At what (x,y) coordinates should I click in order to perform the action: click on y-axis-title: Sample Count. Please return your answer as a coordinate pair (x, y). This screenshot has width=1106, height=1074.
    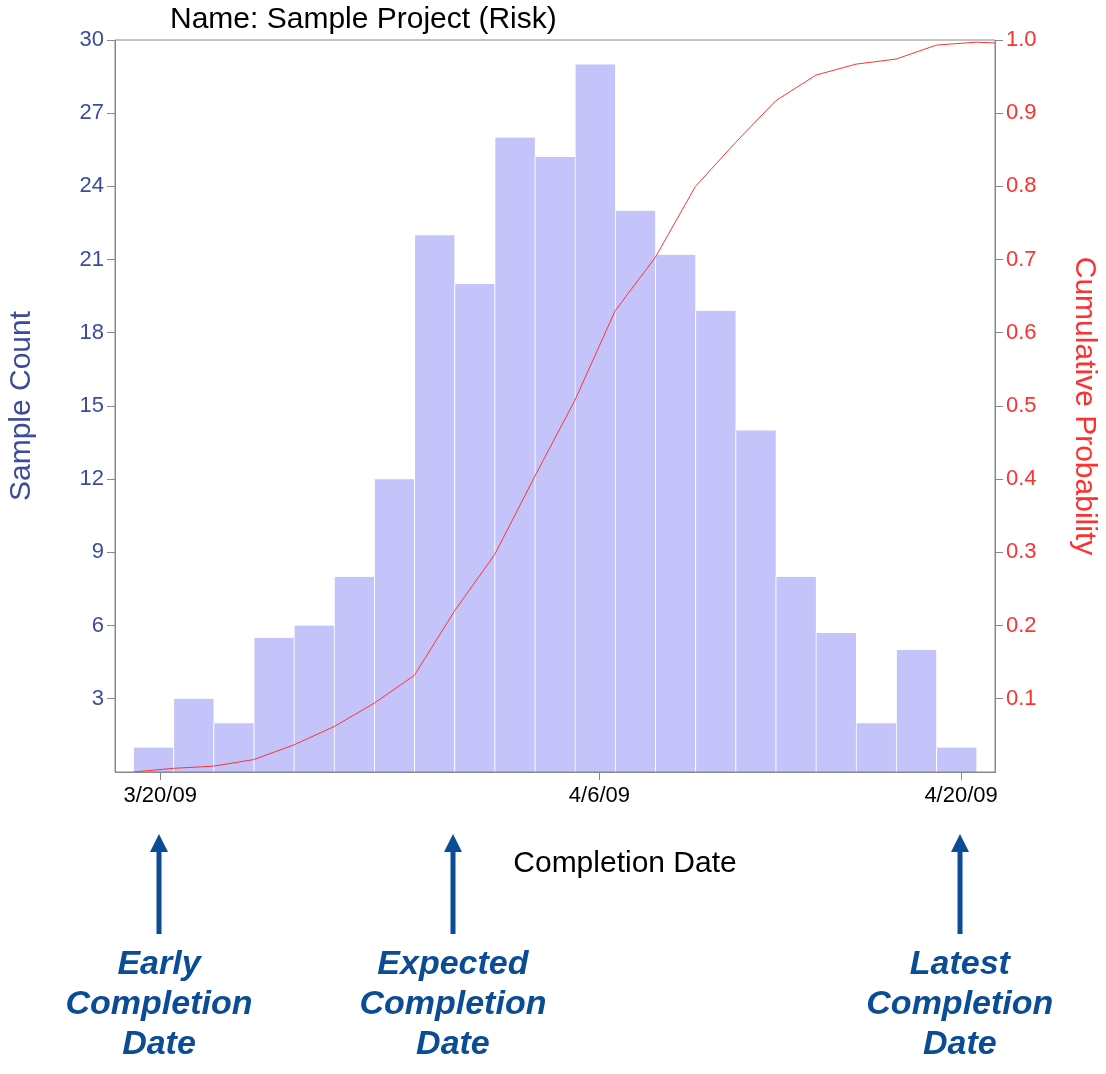
    Looking at the image, I should click on (20, 406).